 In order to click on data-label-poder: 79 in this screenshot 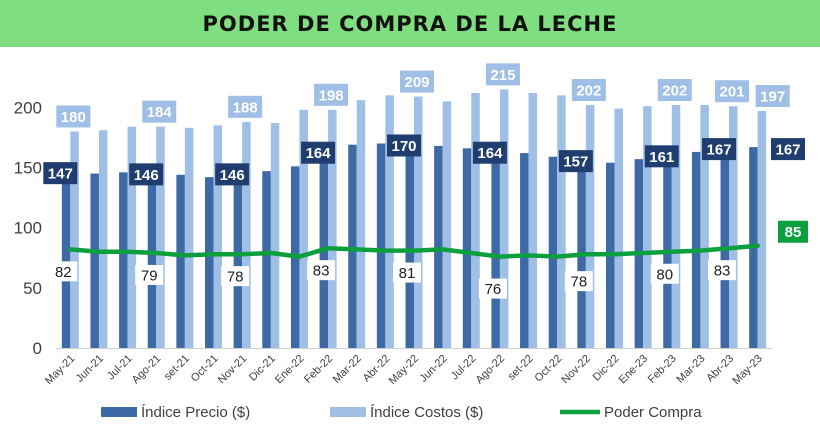, I will do `click(149, 275)`.